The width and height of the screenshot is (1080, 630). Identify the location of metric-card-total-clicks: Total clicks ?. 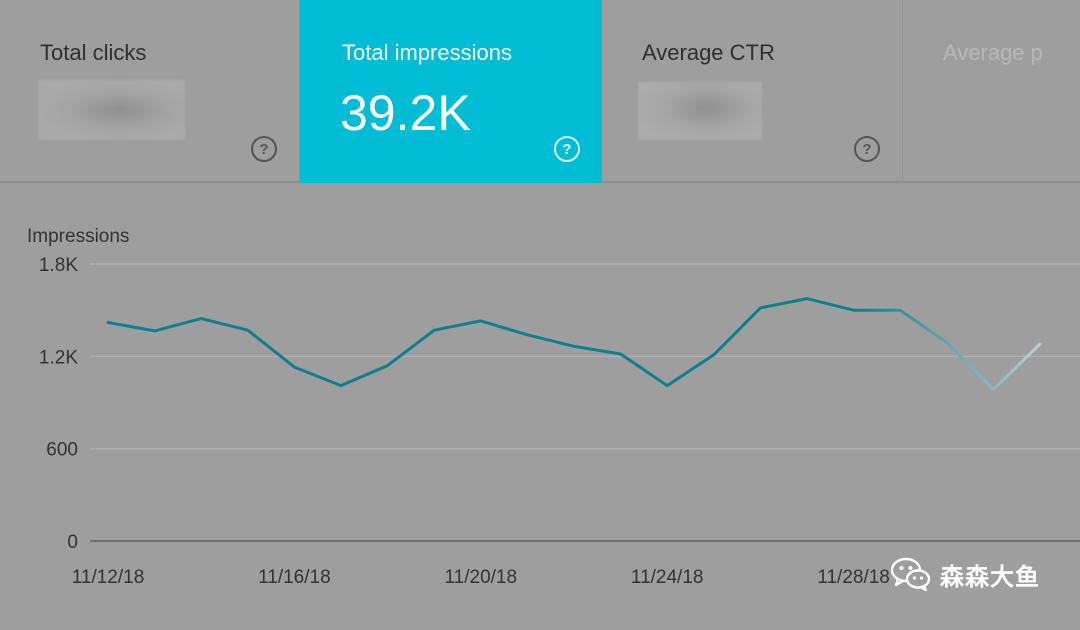
(150, 91).